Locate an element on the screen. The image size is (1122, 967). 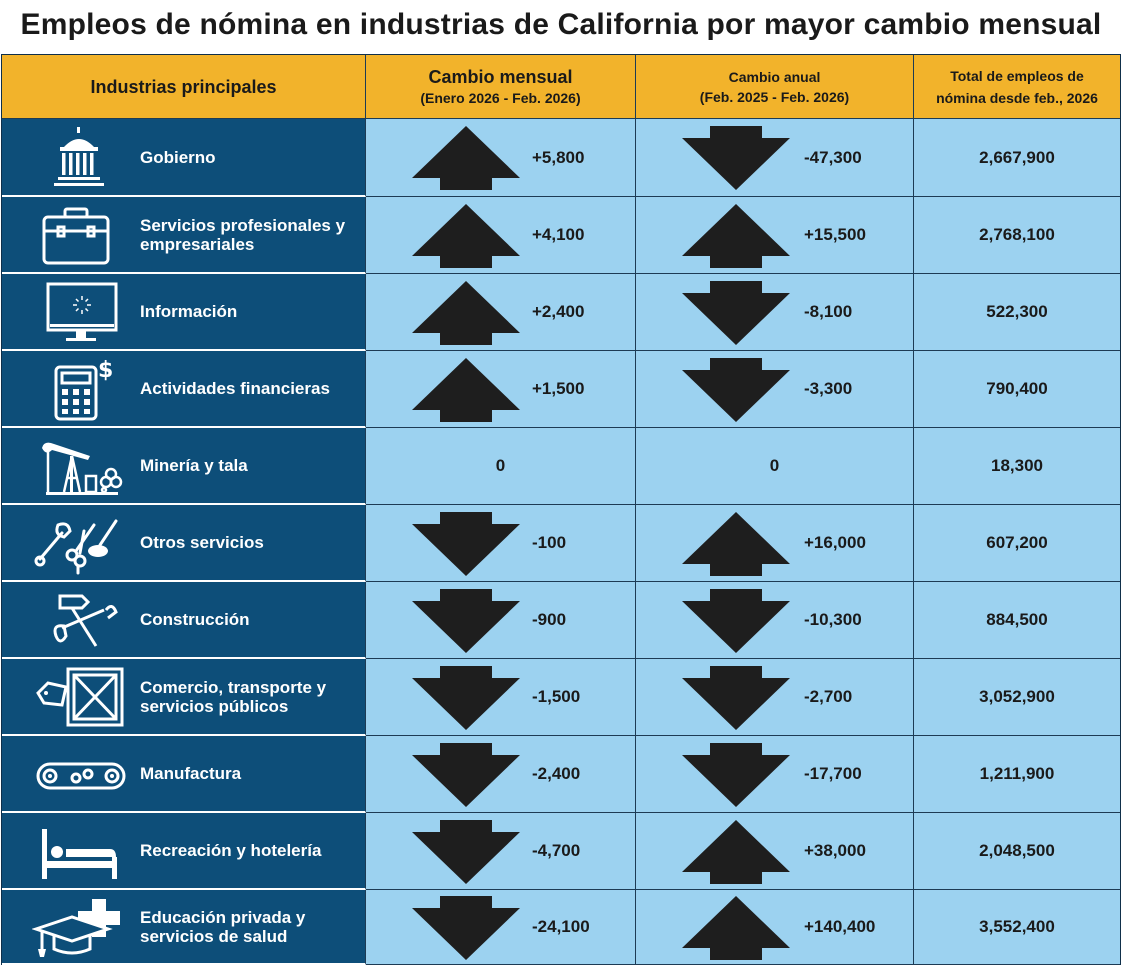
oil-pump-logs-icon is located at coordinates (79, 467).